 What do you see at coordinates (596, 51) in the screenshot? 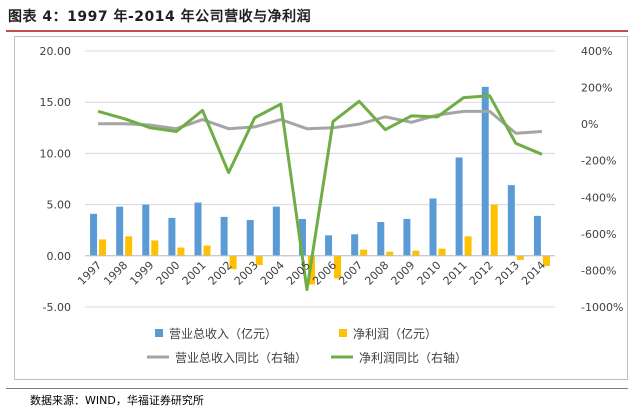
I see `right-axis-tick-label: 400%` at bounding box center [596, 51].